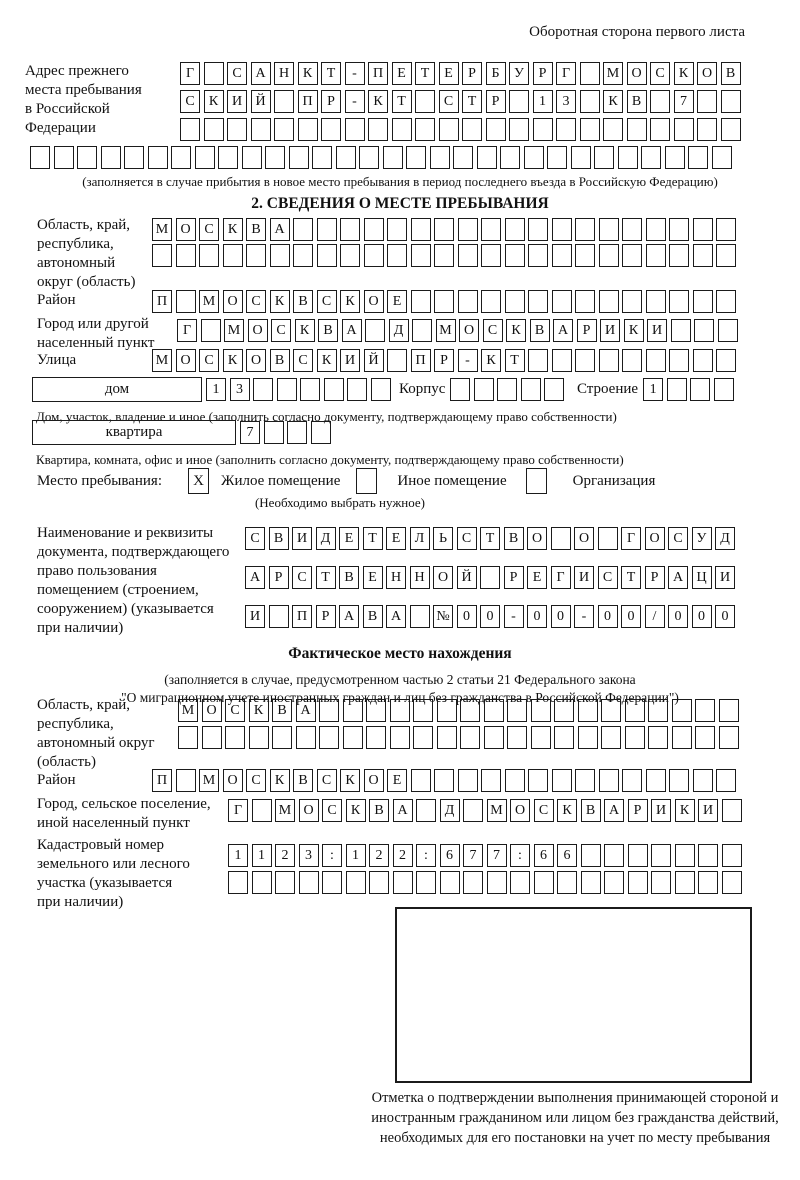 The width and height of the screenshot is (800, 1180). Describe the element at coordinates (449, 810) in the screenshot. I see `char-cell: Д` at that location.